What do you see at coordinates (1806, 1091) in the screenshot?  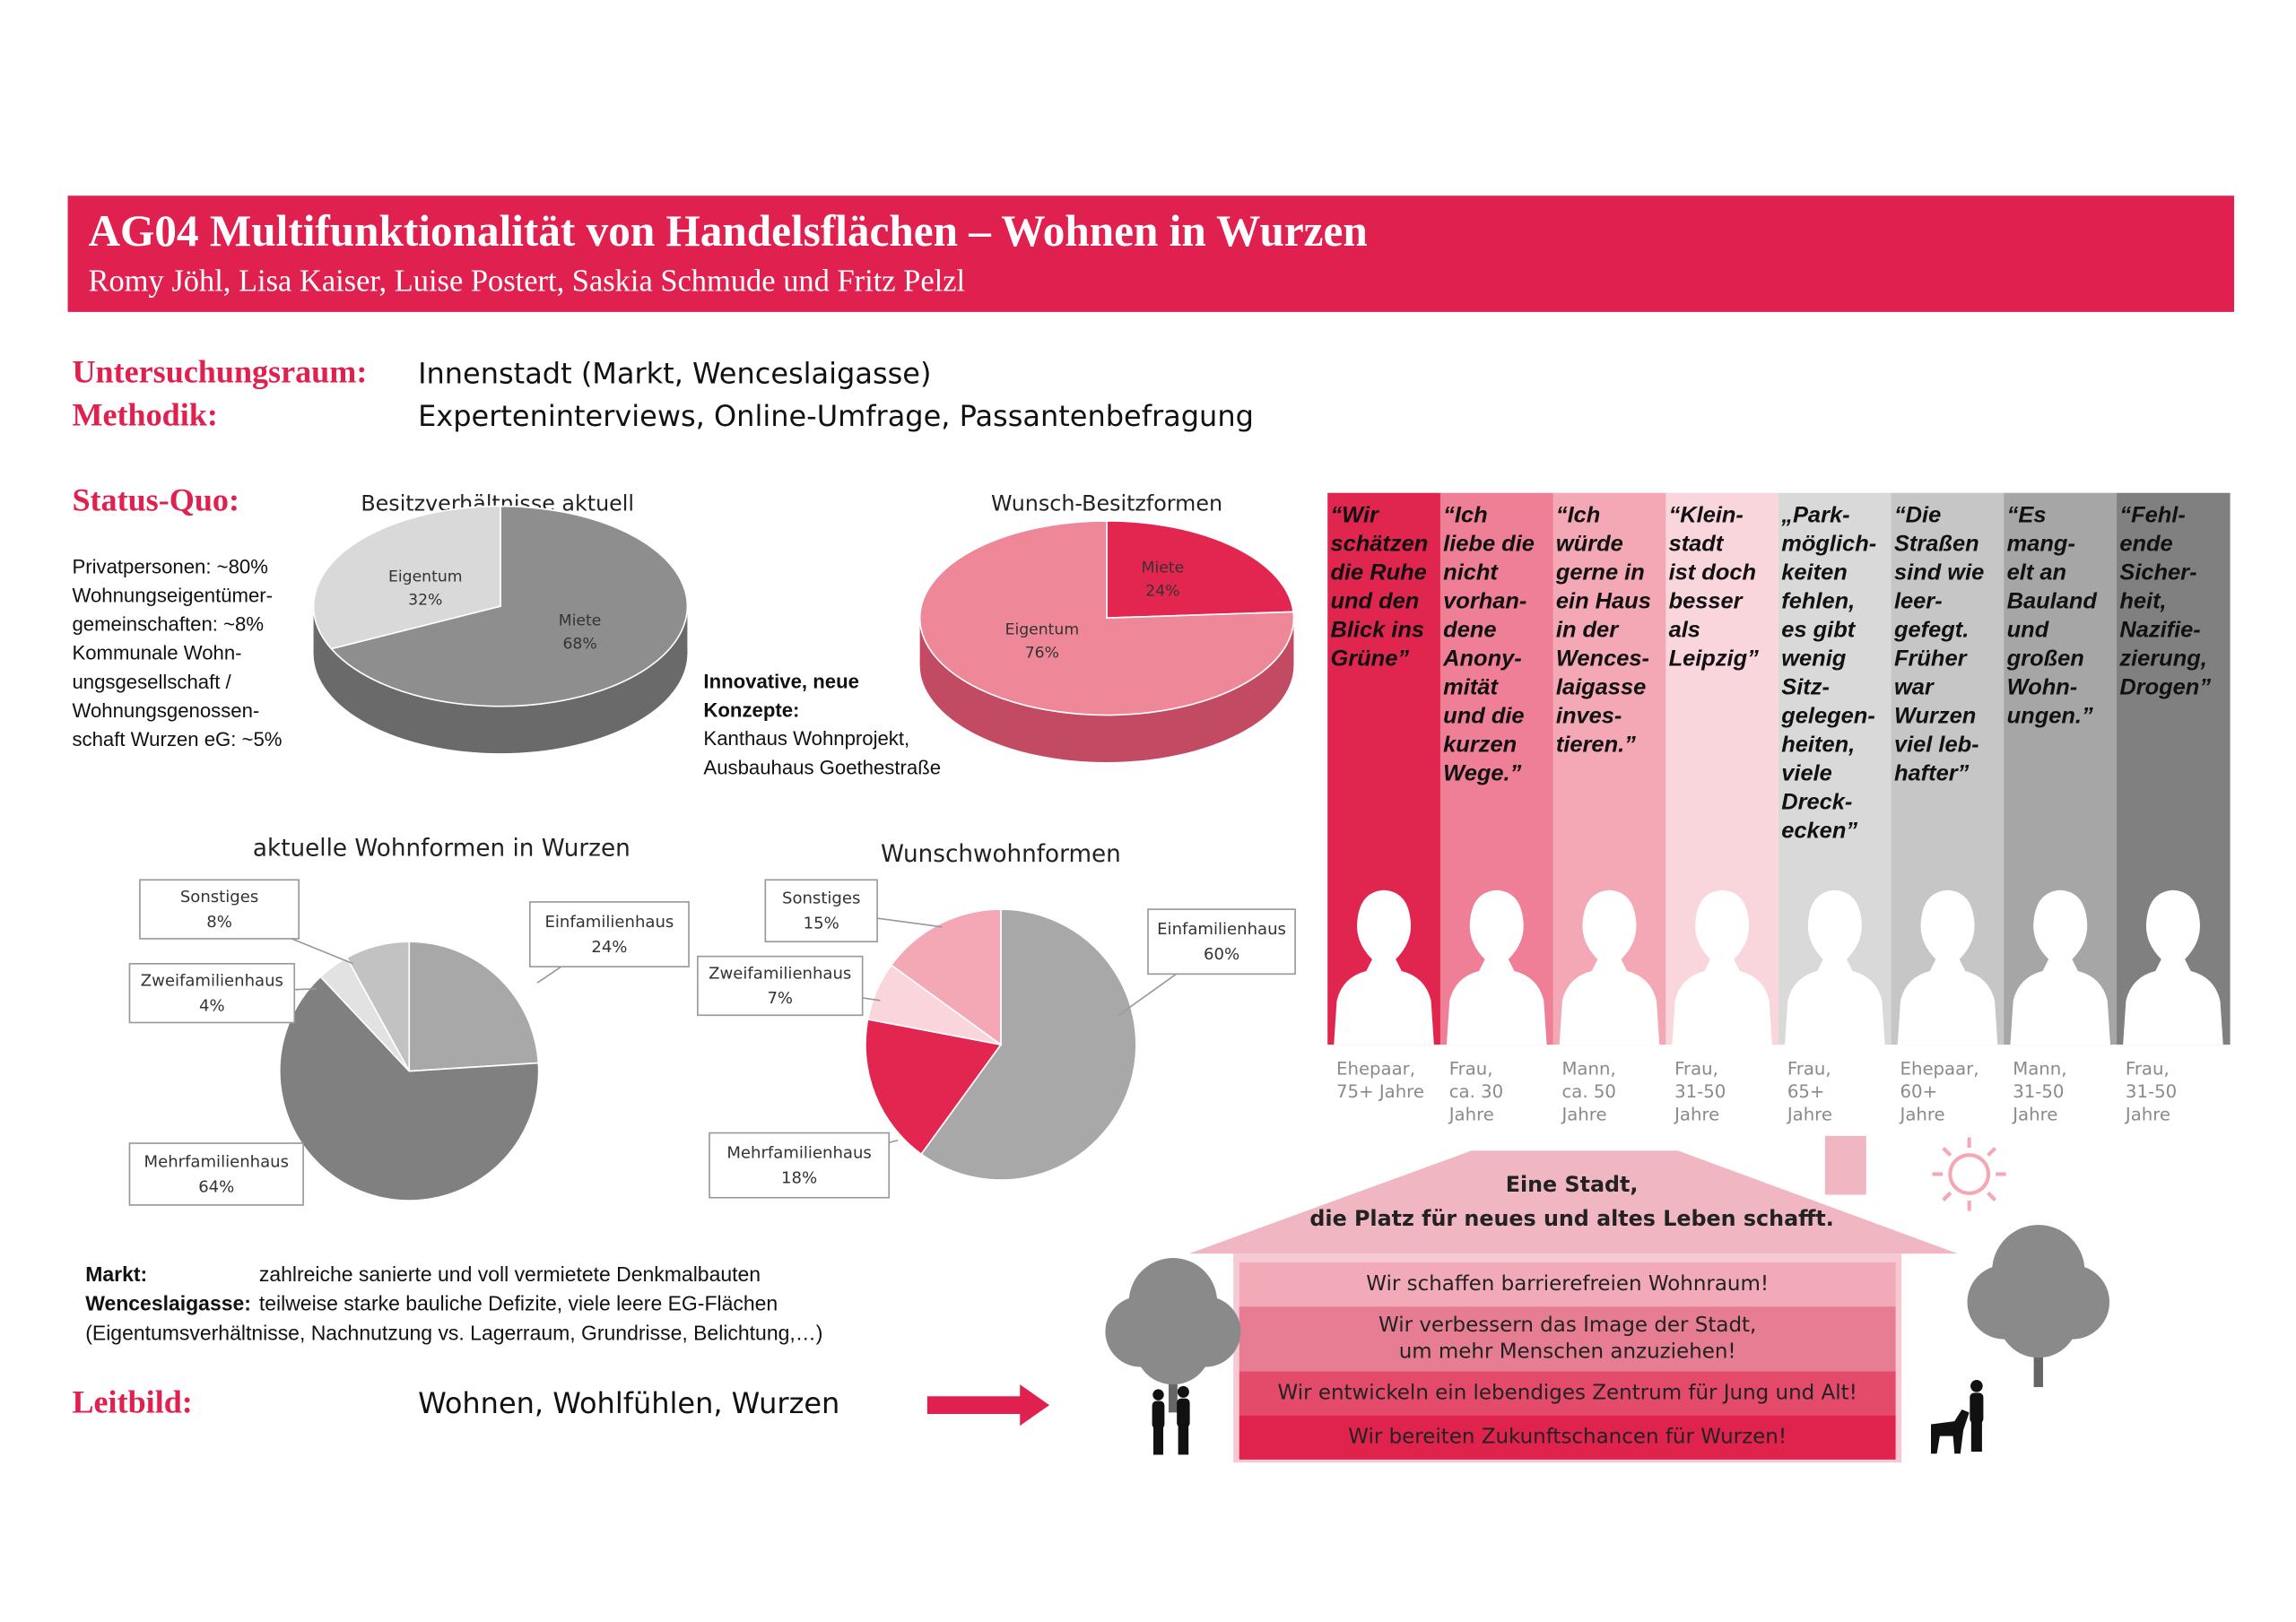 I see `person-line: 65+` at bounding box center [1806, 1091].